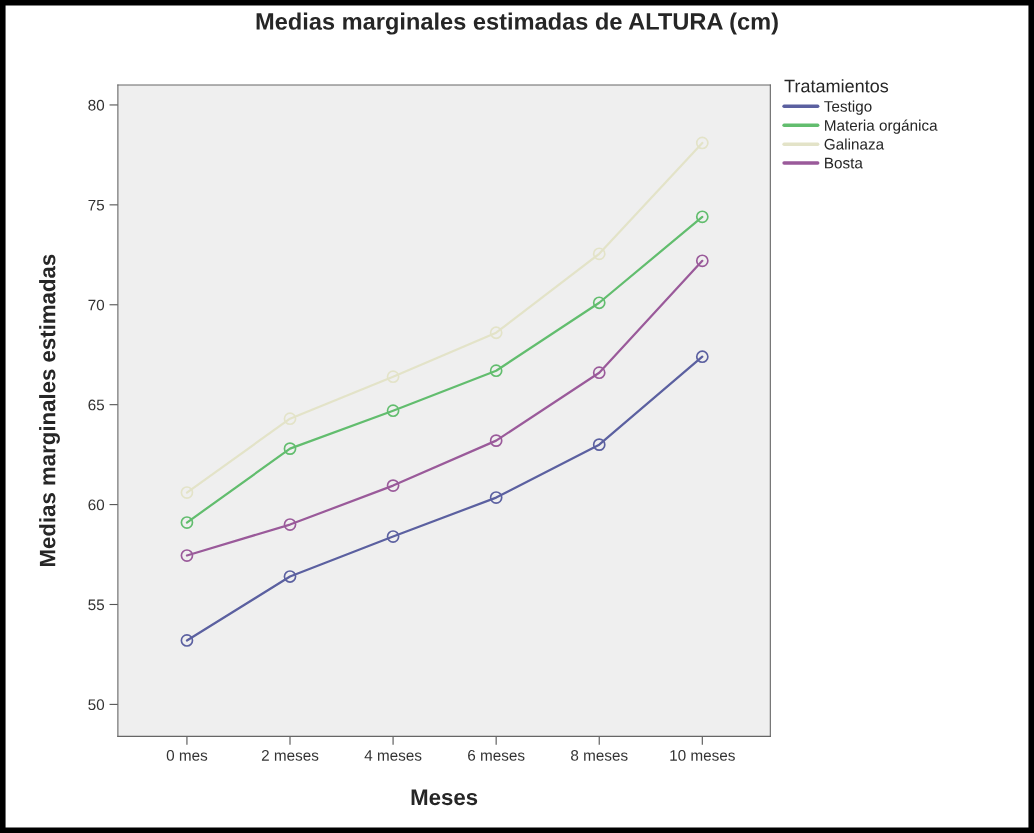  What do you see at coordinates (702, 755) in the screenshot?
I see `x-tick-label: 10 meses` at bounding box center [702, 755].